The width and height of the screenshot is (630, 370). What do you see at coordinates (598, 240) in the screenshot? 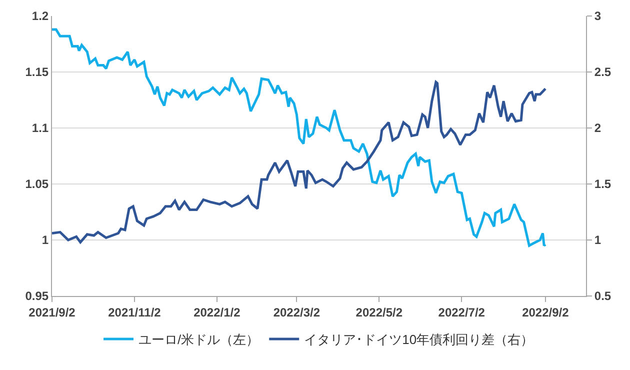
I see `y2-tick-label: 1` at bounding box center [598, 240].